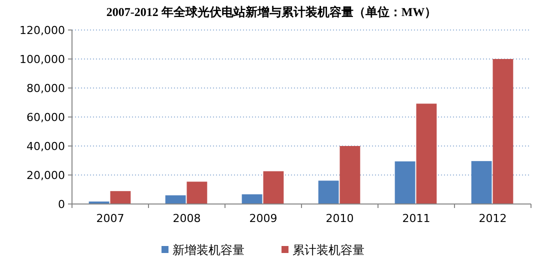 The image size is (543, 264). What do you see at coordinates (271, 12) in the screenshot?
I see `chart-title: 2007-2012 年全球光伏电站新增与累计装机容量（单位：MW）` at bounding box center [271, 12].